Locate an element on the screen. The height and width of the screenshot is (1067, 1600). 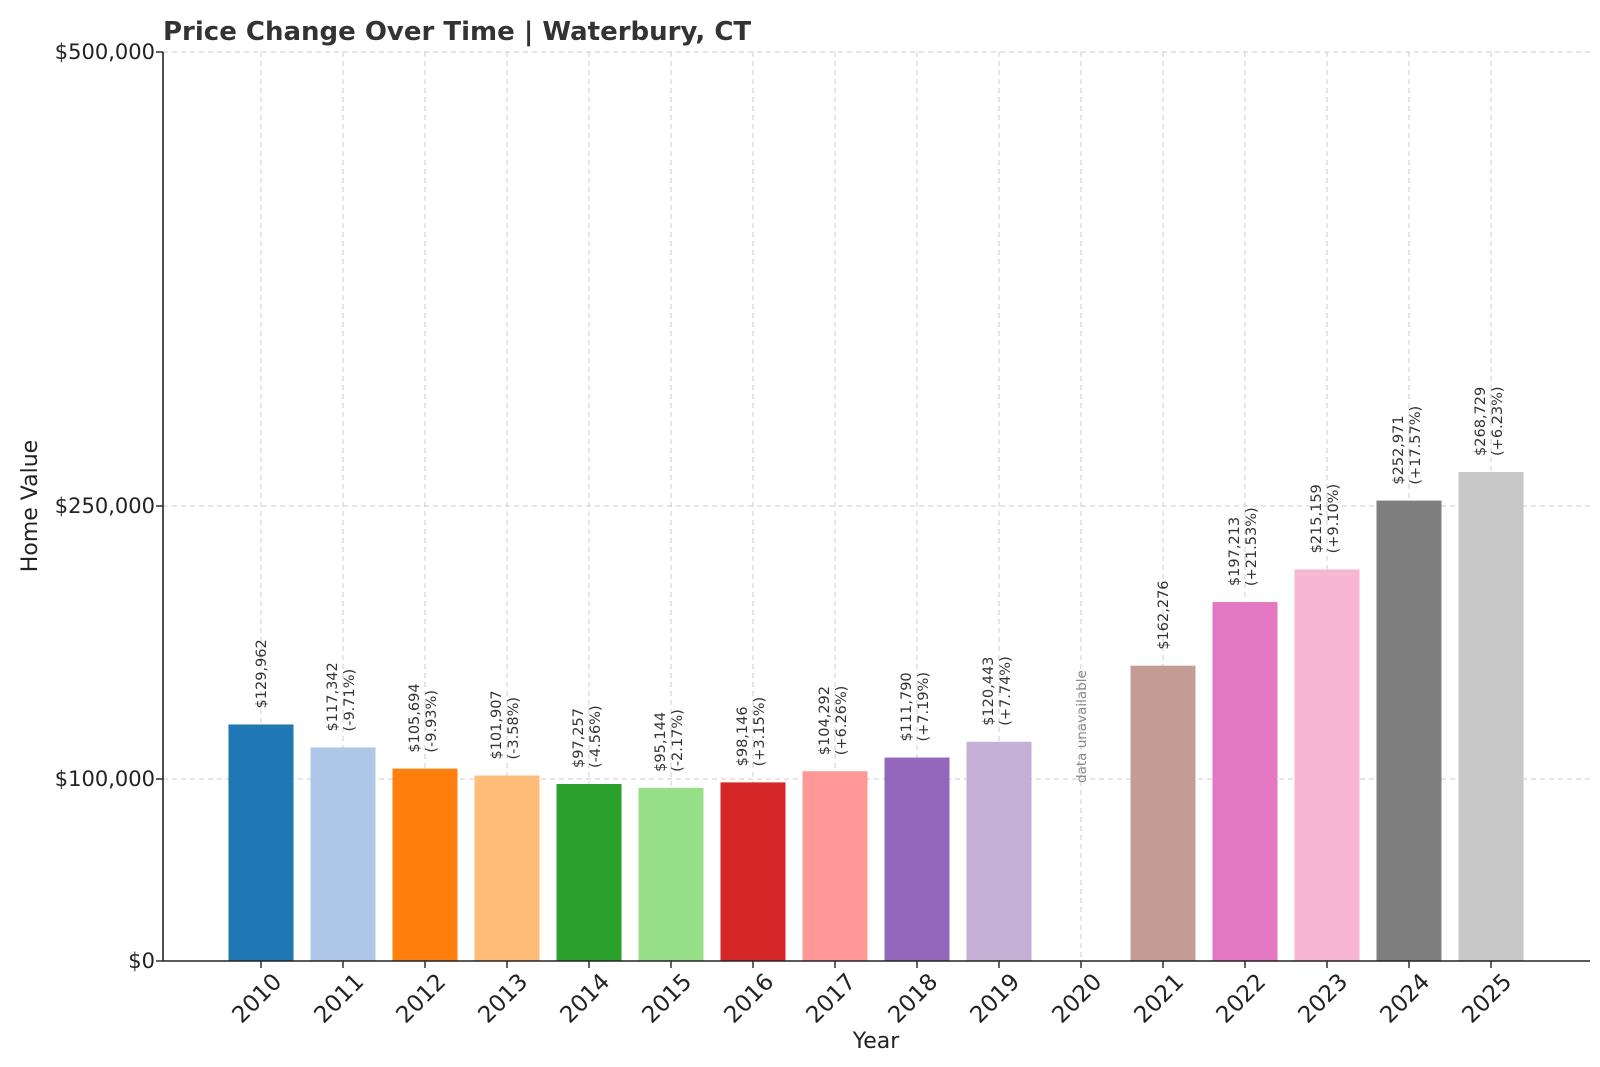
bar-2023 is located at coordinates (1327, 765).